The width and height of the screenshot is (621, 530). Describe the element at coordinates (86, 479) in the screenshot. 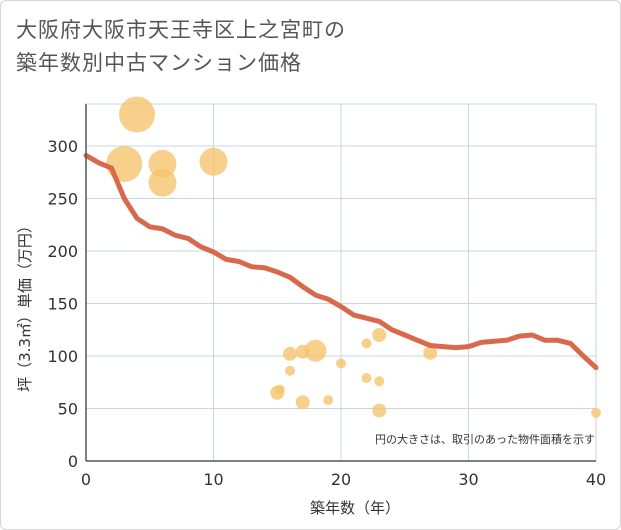

I see `x-tick-label: 0` at that location.